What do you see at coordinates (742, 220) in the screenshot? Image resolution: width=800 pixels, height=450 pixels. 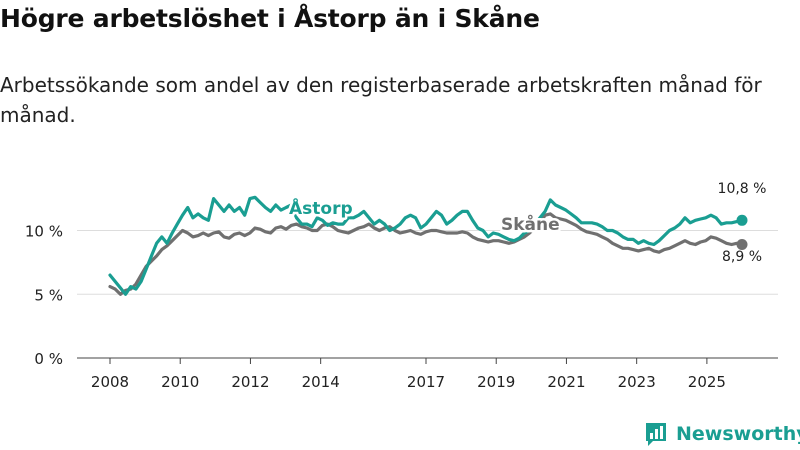 I see `series-end-point-astorp` at bounding box center [742, 220].